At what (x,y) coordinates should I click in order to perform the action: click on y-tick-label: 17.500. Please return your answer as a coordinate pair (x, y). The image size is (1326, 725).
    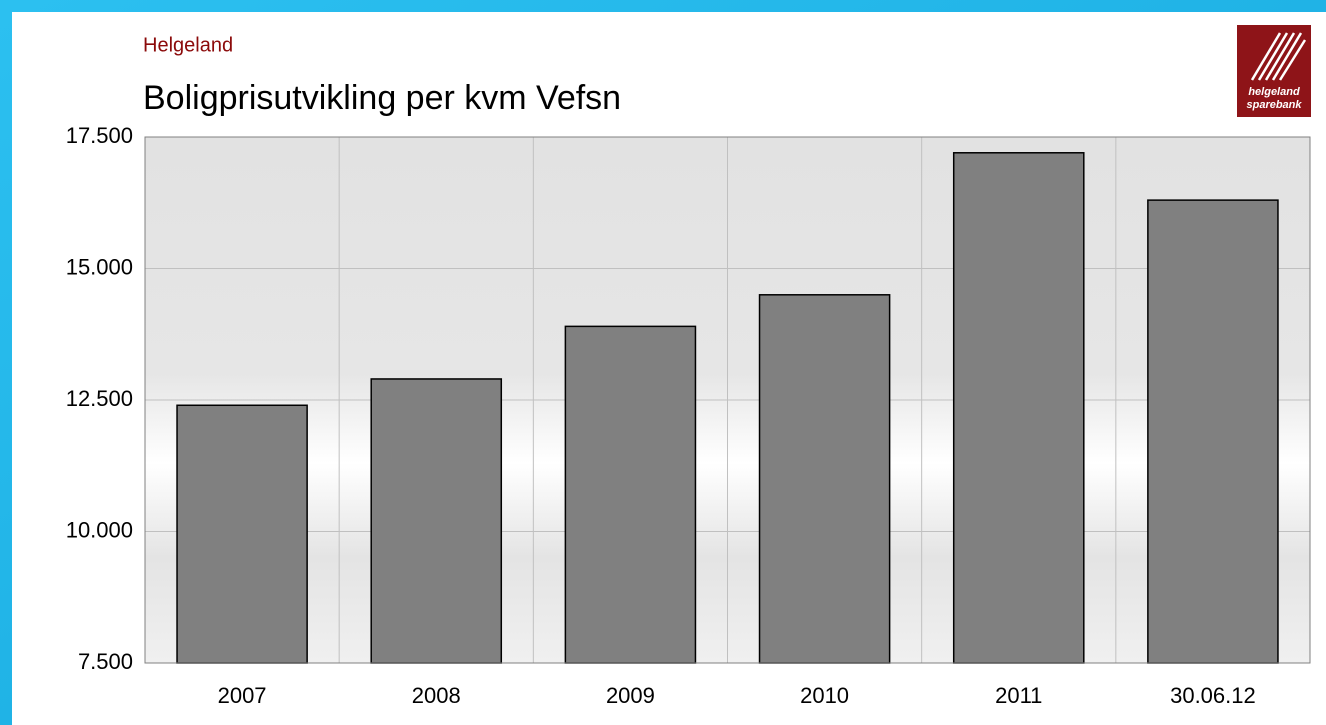
    Looking at the image, I should click on (99, 135).